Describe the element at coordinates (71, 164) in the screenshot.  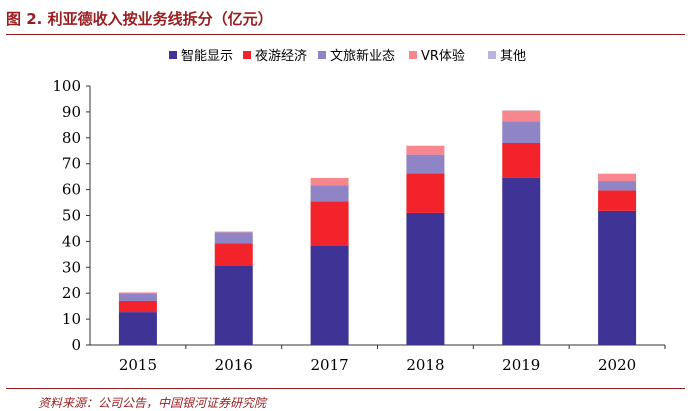
I see `y-tick-label: 70` at that location.